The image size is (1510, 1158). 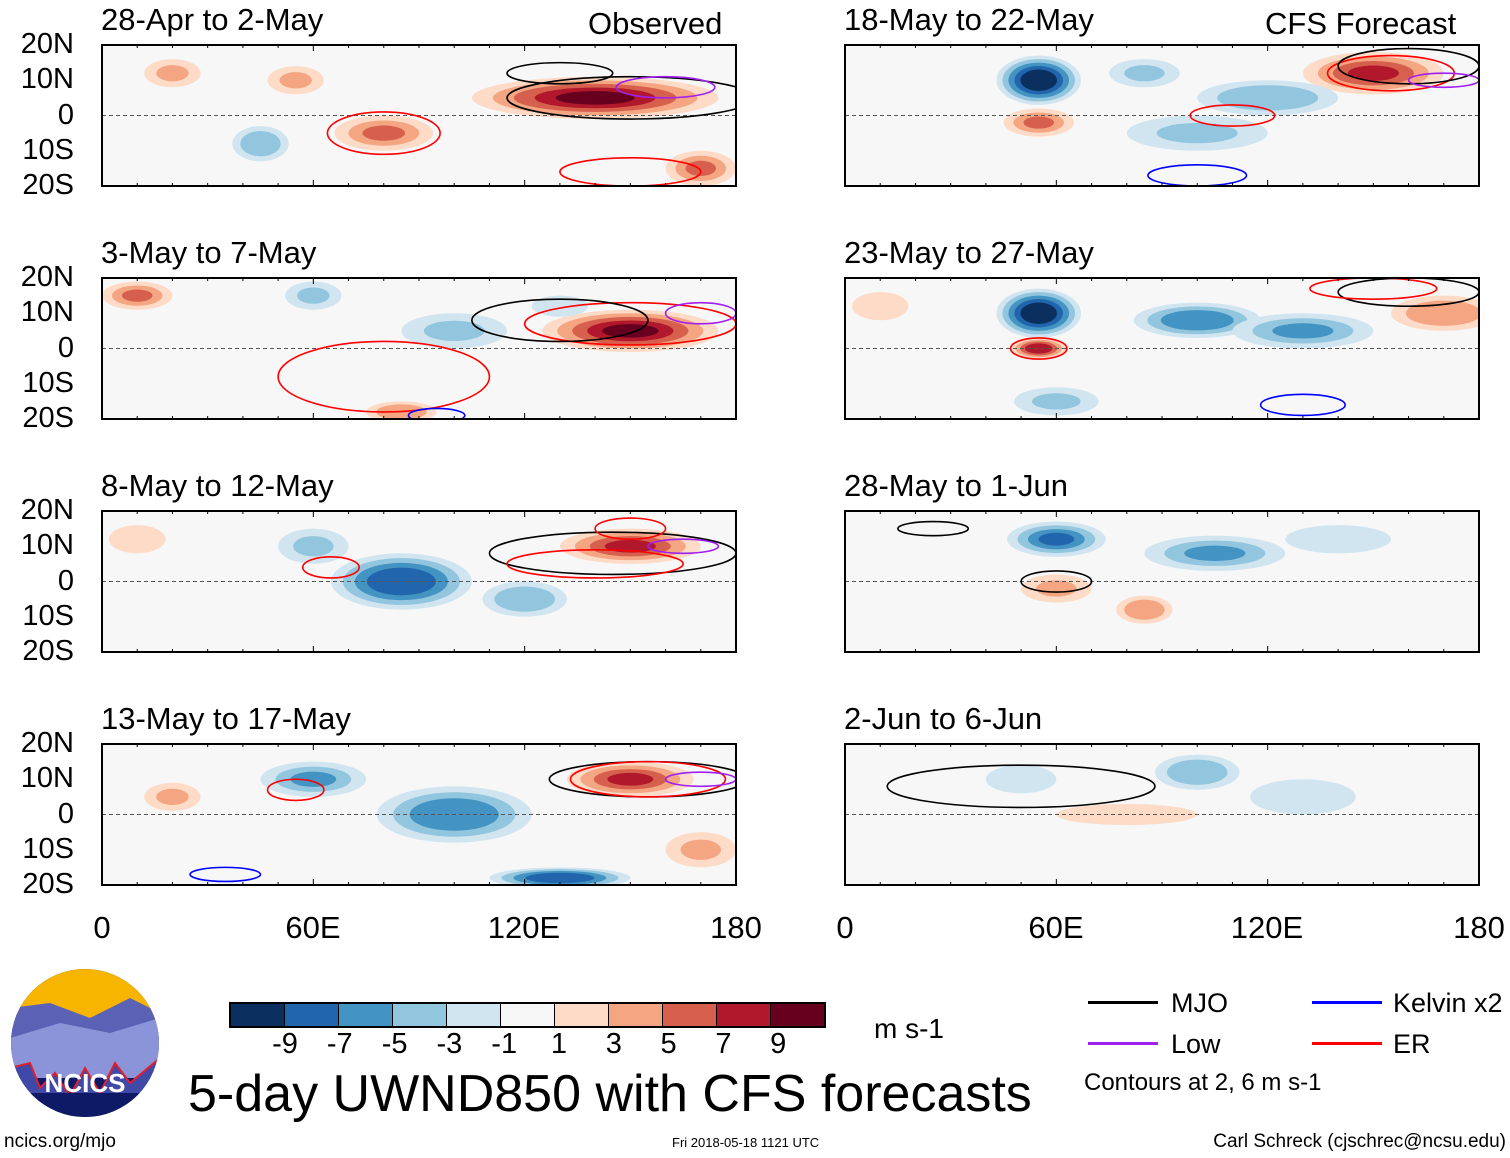 I want to click on kelvin-legend-line, so click(x=1347, y=1002).